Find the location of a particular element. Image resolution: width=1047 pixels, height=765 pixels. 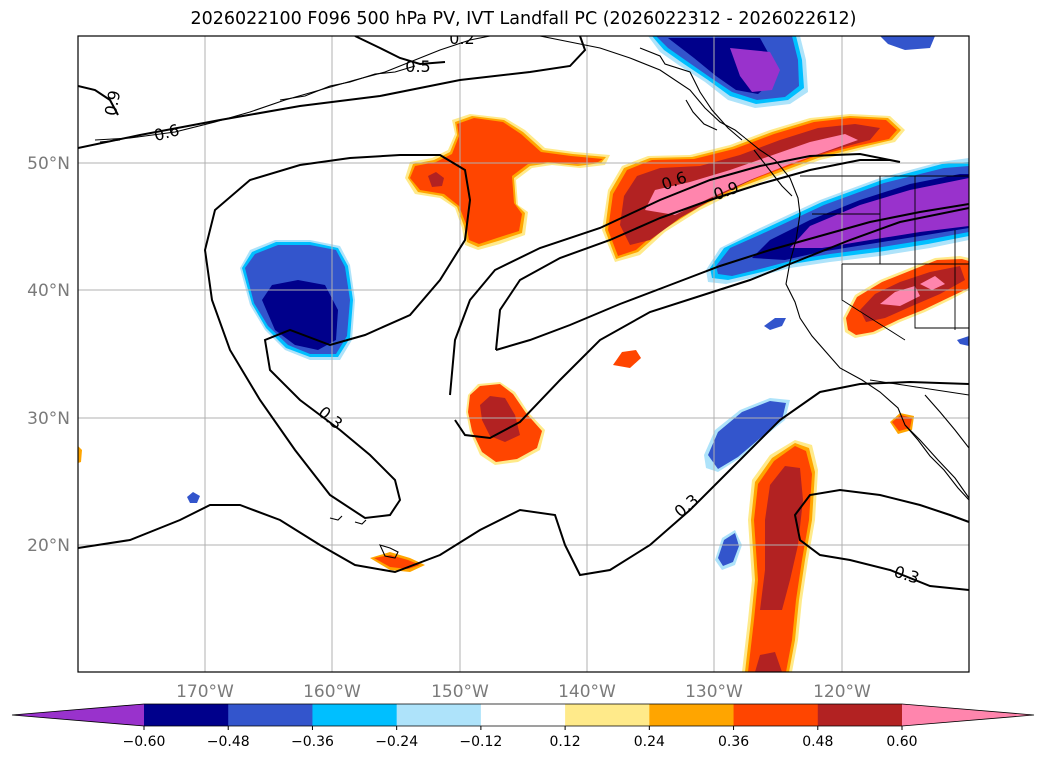

colorbar-tick-label: 0.48 is located at coordinates (817, 742).